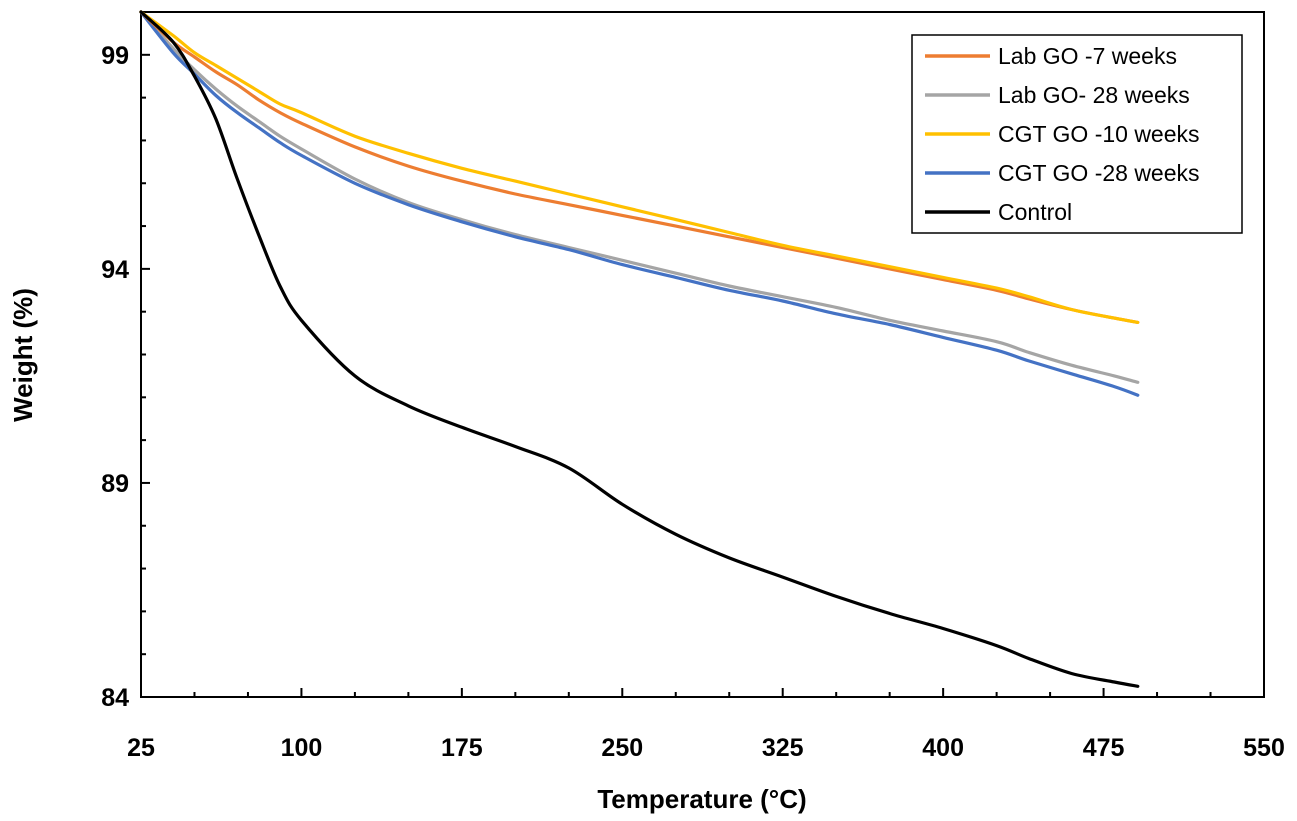 The image size is (1297, 821). What do you see at coordinates (701, 799) in the screenshot?
I see `x-axis-title: Temperature (°C)` at bounding box center [701, 799].